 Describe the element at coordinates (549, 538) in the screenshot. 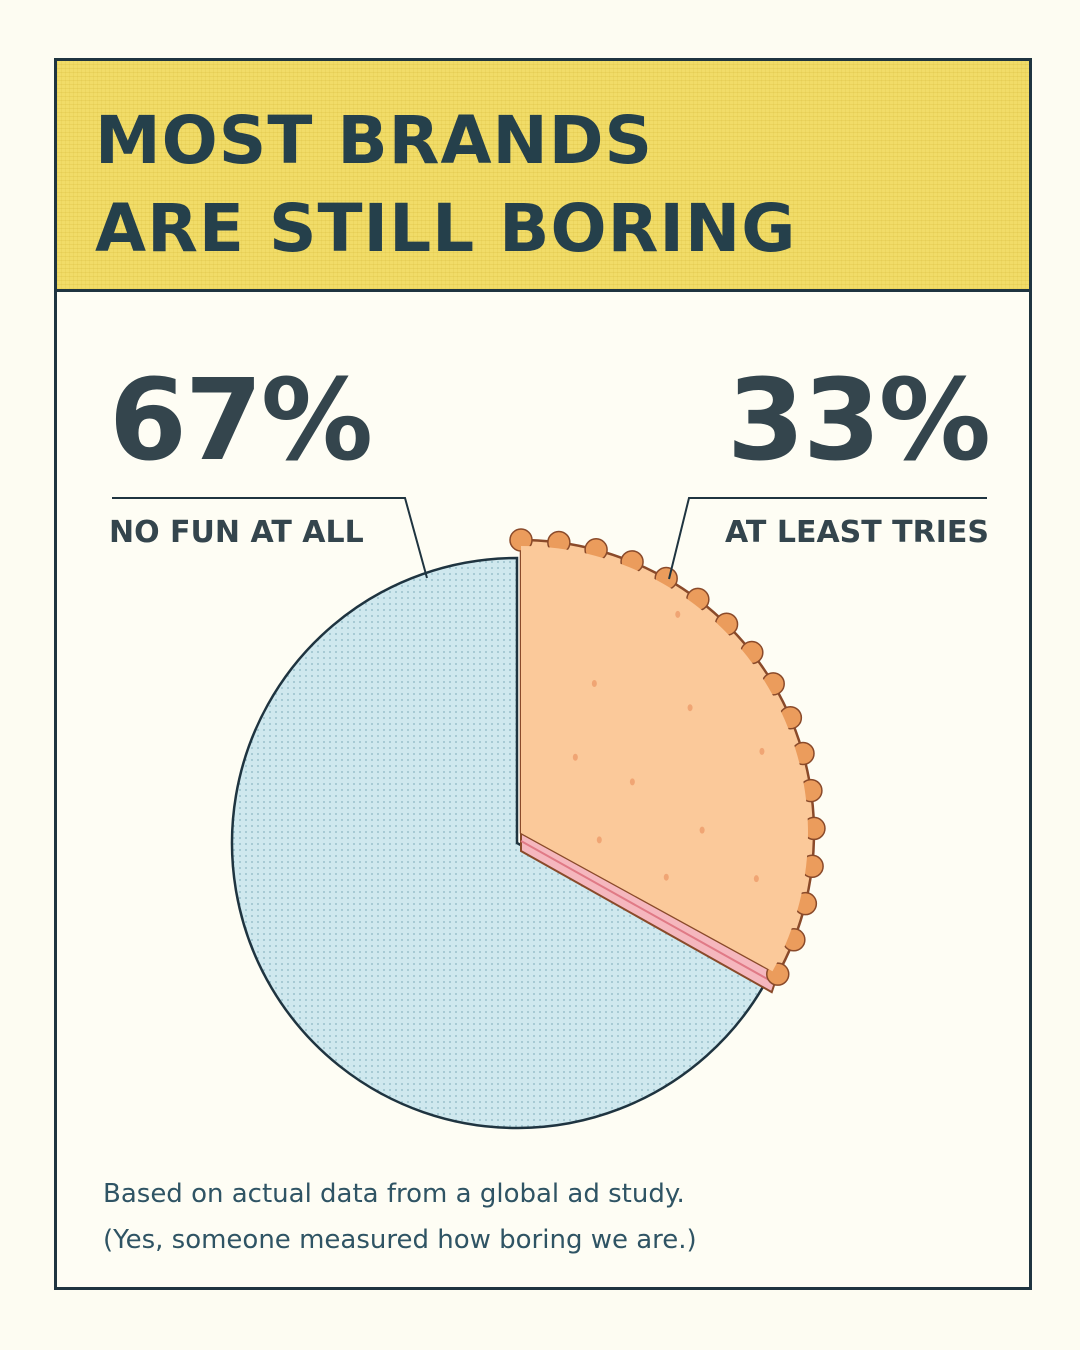

I see `leader-lines` at that location.